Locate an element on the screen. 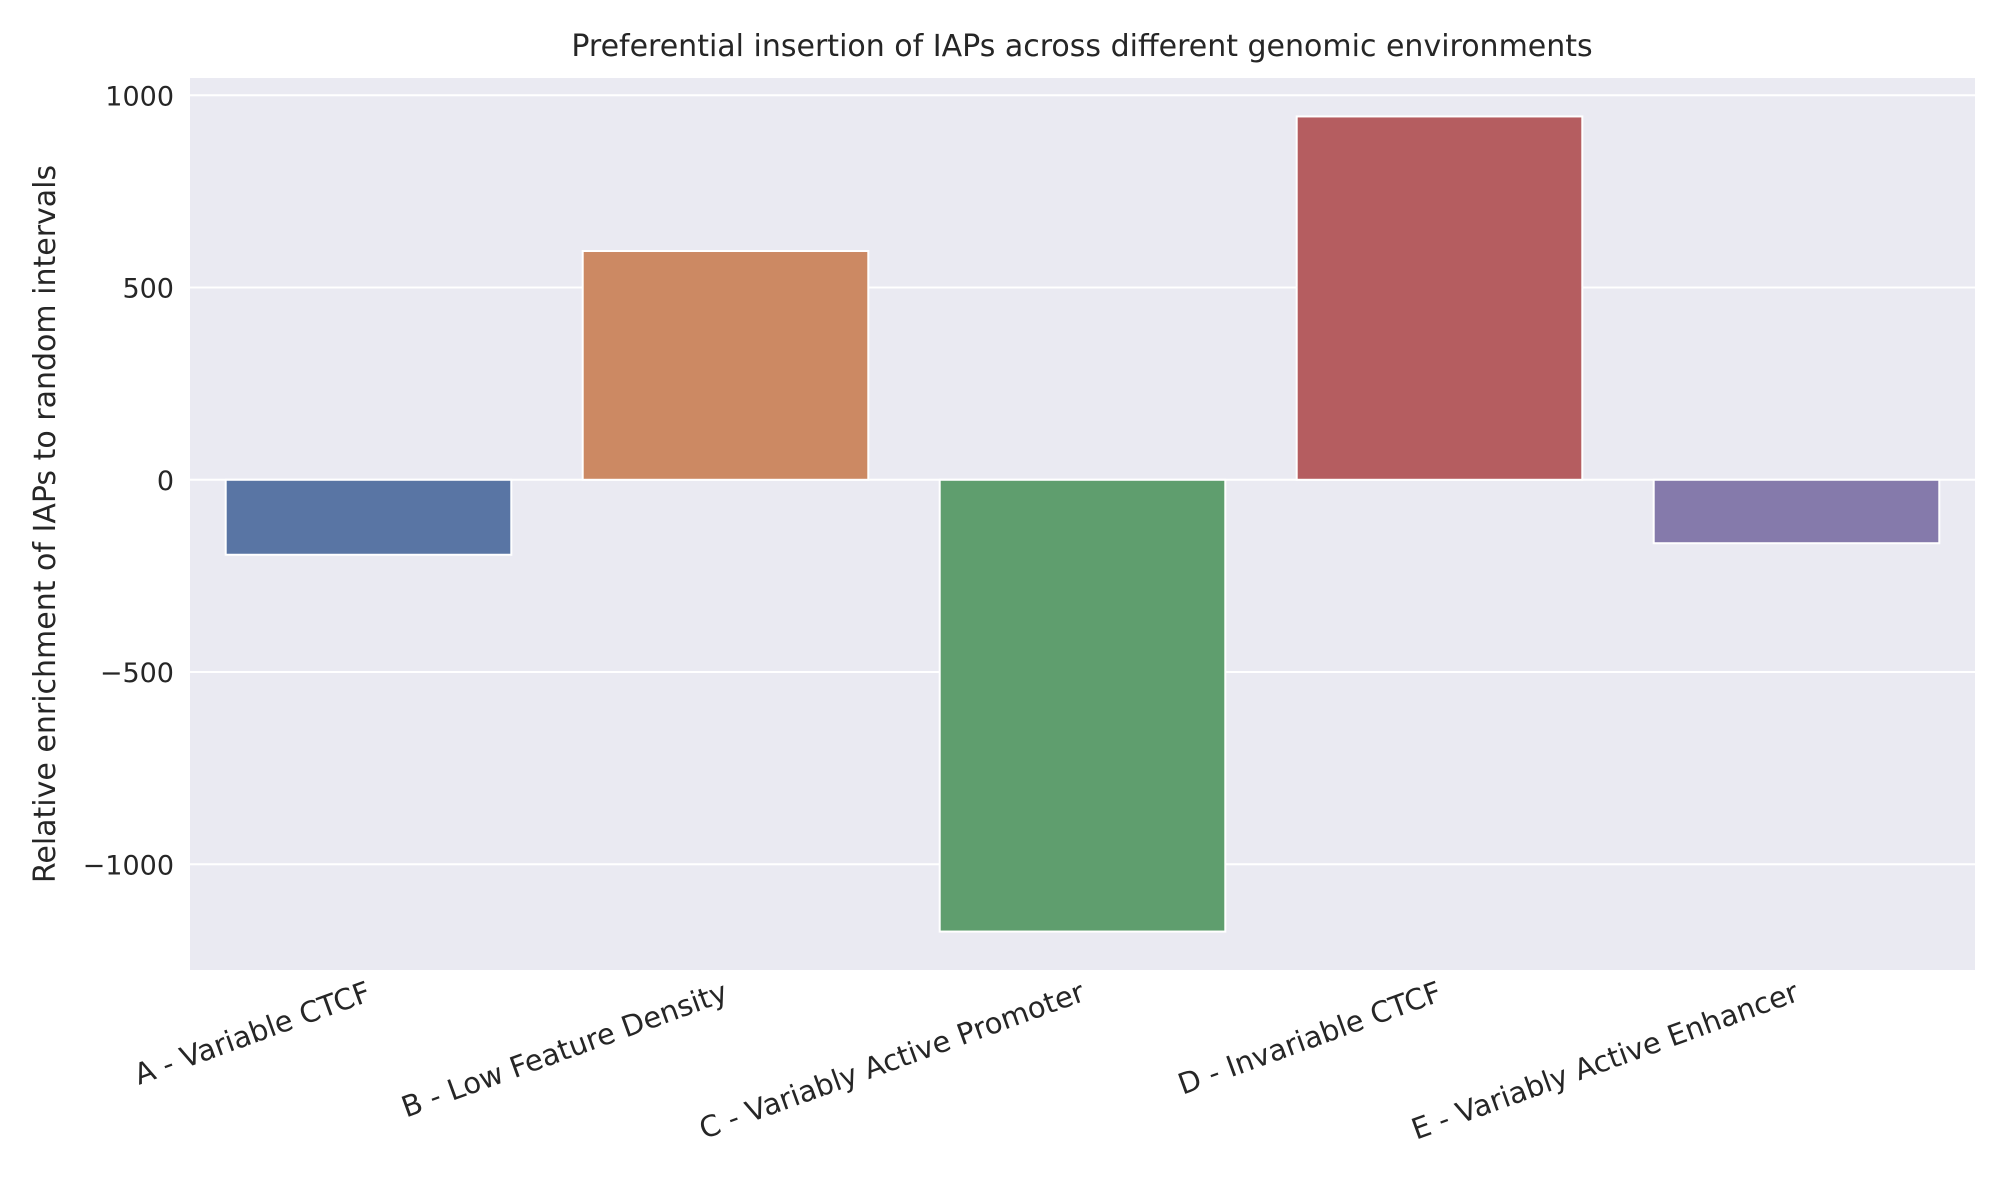 The width and height of the screenshot is (2000, 1200). x-tick-label: C - Variably Active Promoter is located at coordinates (892, 1060).